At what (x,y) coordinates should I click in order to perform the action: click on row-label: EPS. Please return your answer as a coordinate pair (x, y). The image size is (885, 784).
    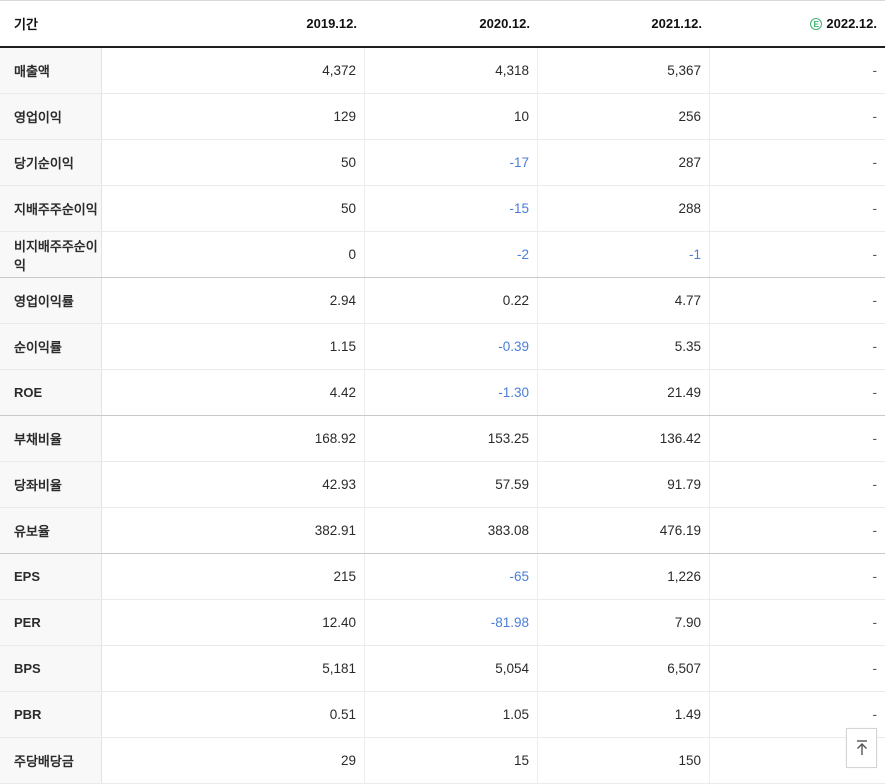
    Looking at the image, I should click on (51, 576).